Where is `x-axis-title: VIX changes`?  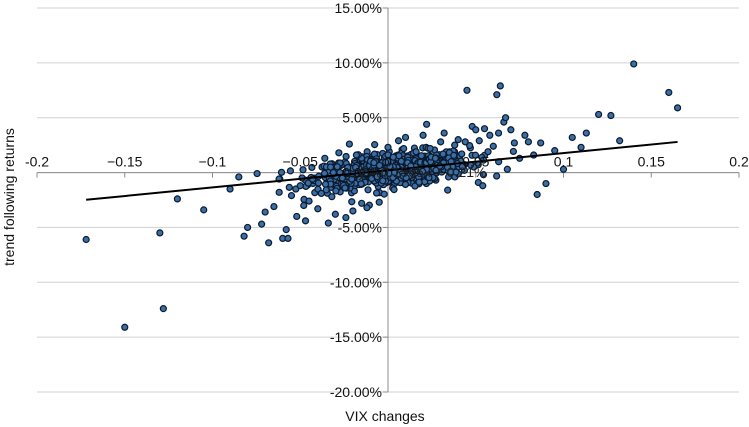
x-axis-title: VIX changes is located at coordinates (384, 416).